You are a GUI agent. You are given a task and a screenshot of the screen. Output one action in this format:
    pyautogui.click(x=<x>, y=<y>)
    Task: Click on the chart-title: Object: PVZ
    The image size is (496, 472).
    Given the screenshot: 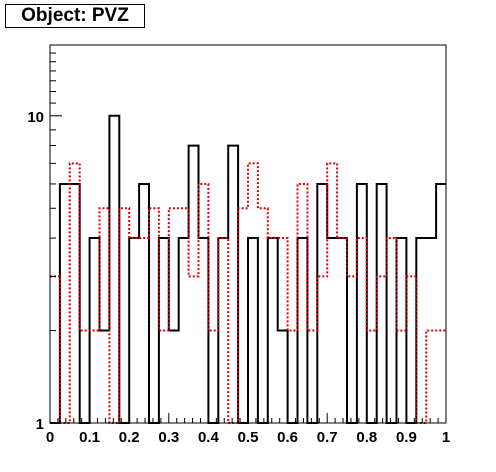 What is the action you would take?
    pyautogui.click(x=75, y=16)
    